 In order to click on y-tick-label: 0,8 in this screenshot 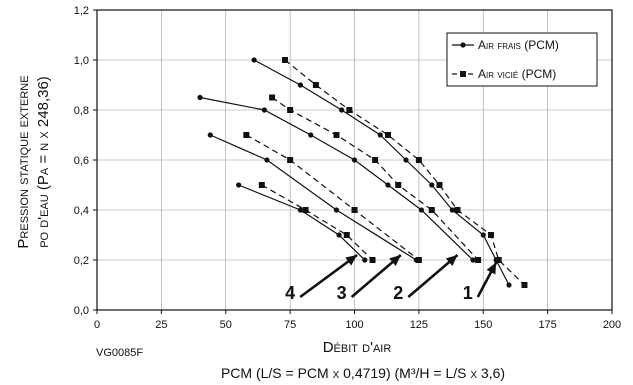, I will do `click(81, 111)`.